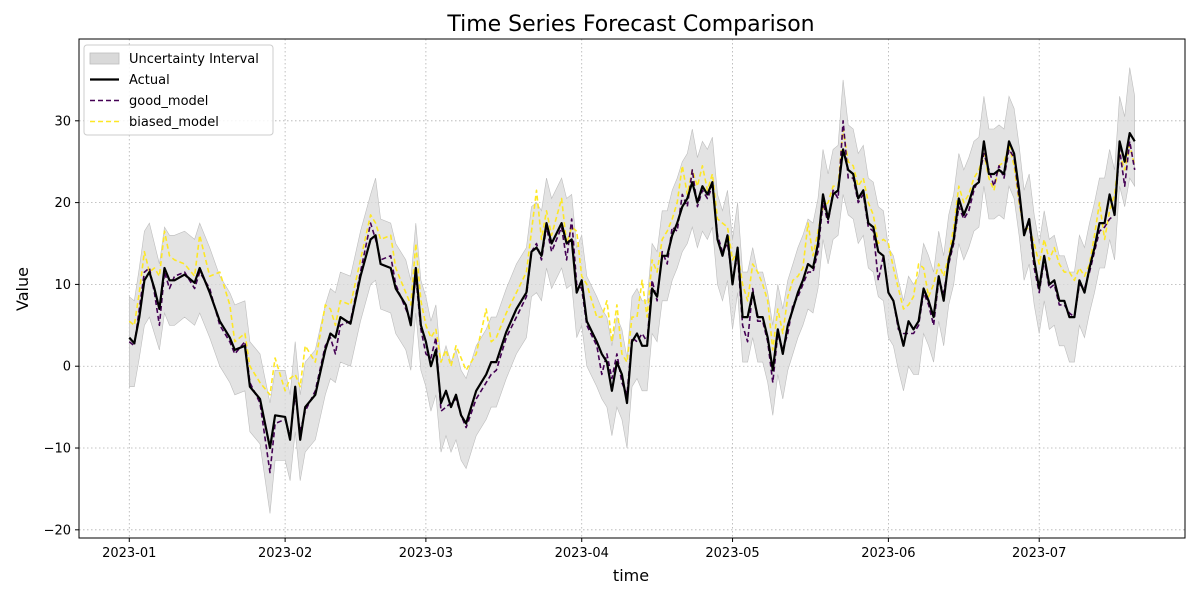  Describe the element at coordinates (631, 575) in the screenshot. I see `x-axis-label: time` at that location.